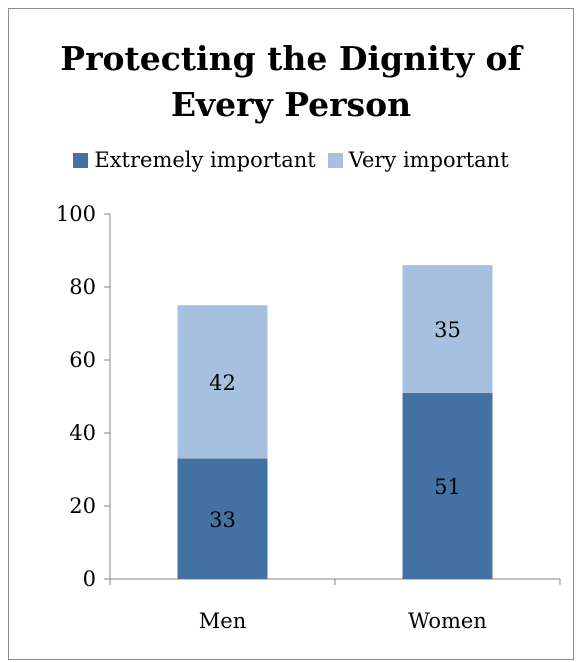 The image size is (581, 662). Describe the element at coordinates (205, 160) in the screenshot. I see `legend-label-extremely-important: Extremely important` at that location.